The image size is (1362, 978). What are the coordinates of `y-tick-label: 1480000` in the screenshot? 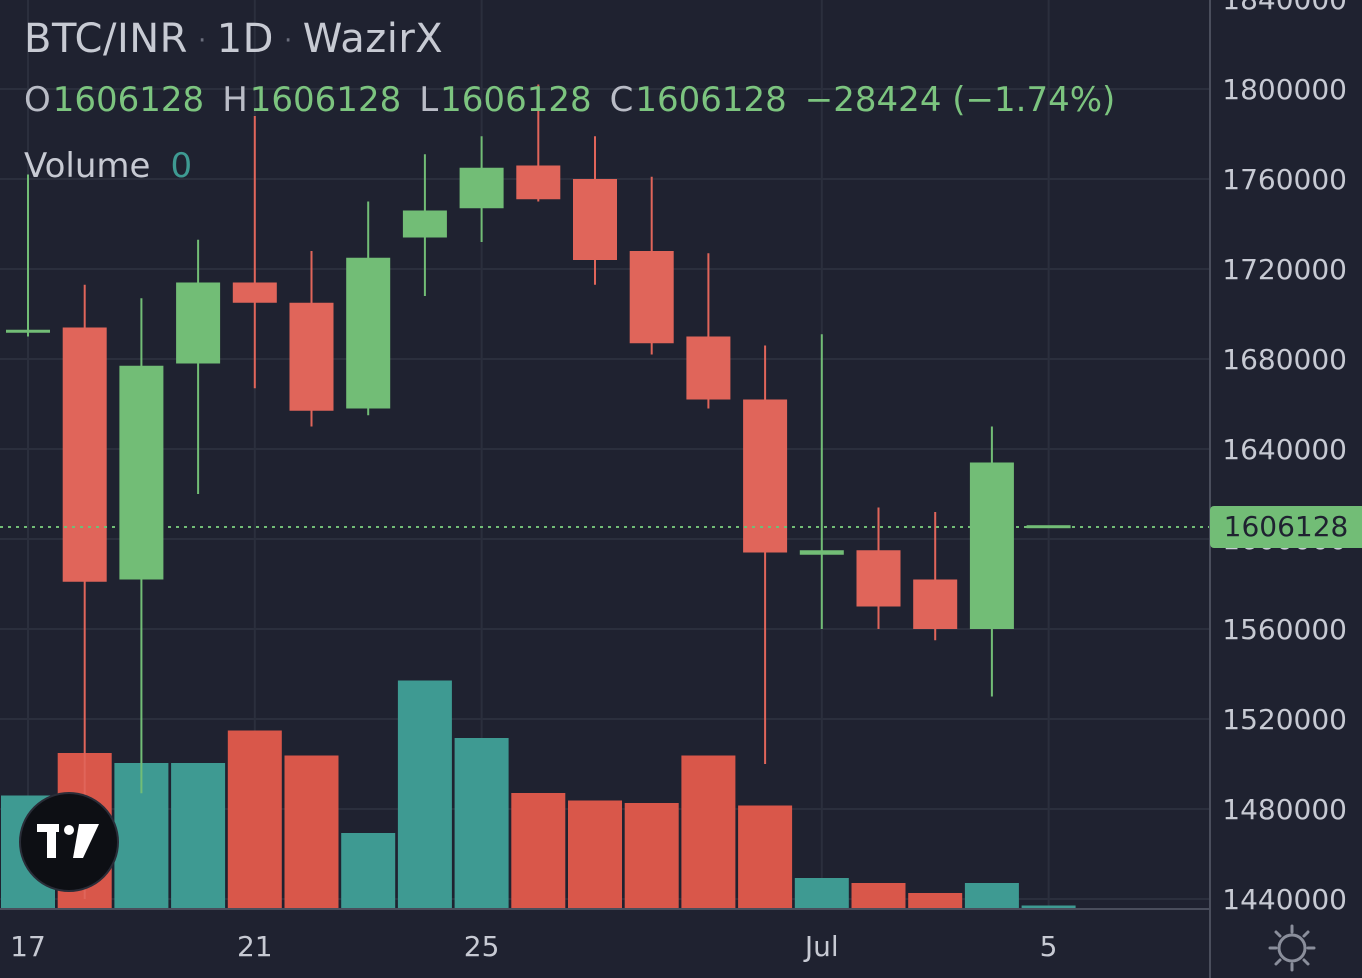 It's located at (1284, 809).